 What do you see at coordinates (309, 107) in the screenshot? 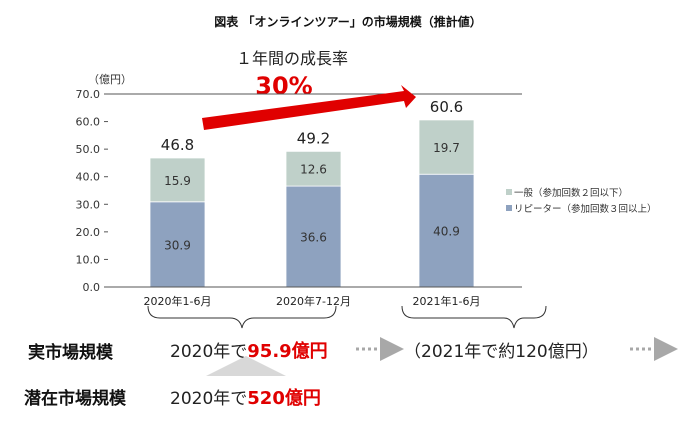
I see `growth-arrow` at bounding box center [309, 107].